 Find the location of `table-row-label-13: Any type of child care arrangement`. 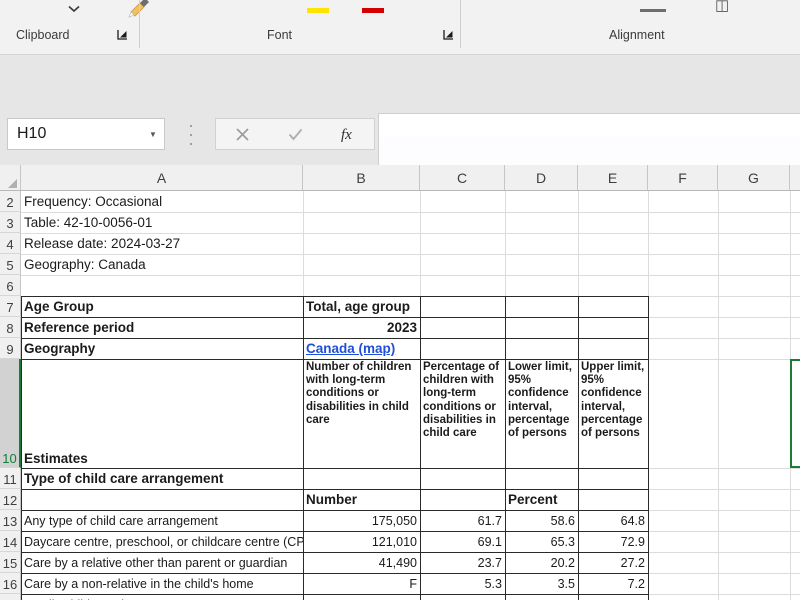

table-row-label-13: Any type of child care arrangement is located at coordinates (121, 520).